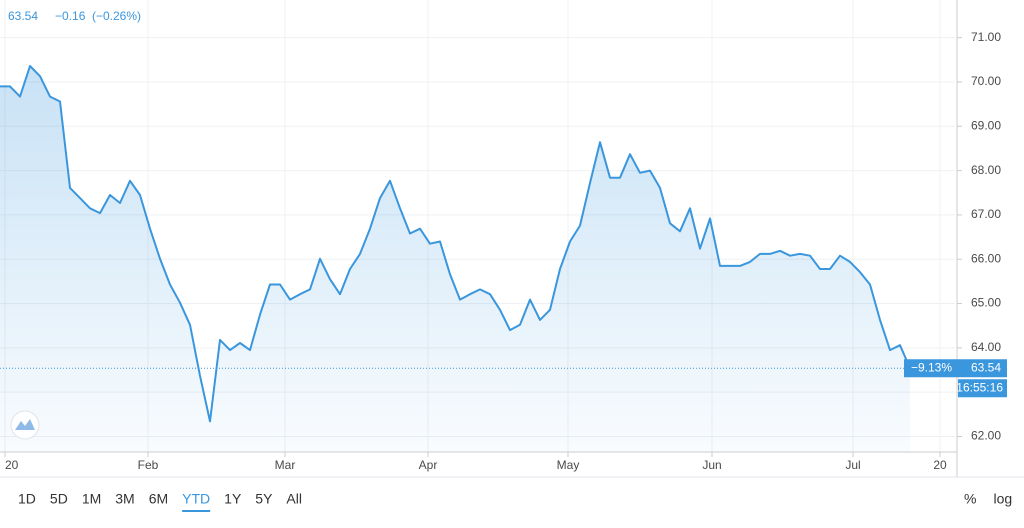 The height and width of the screenshot is (528, 1024). What do you see at coordinates (27, 499) in the screenshot?
I see `range-button: 1D` at bounding box center [27, 499].